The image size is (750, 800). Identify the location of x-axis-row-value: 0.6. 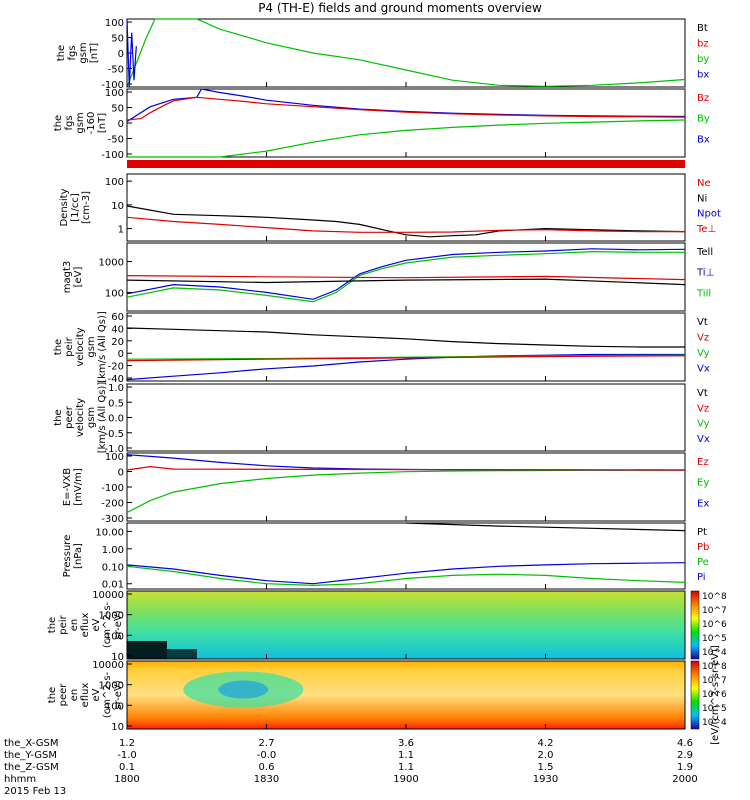
(267, 767).